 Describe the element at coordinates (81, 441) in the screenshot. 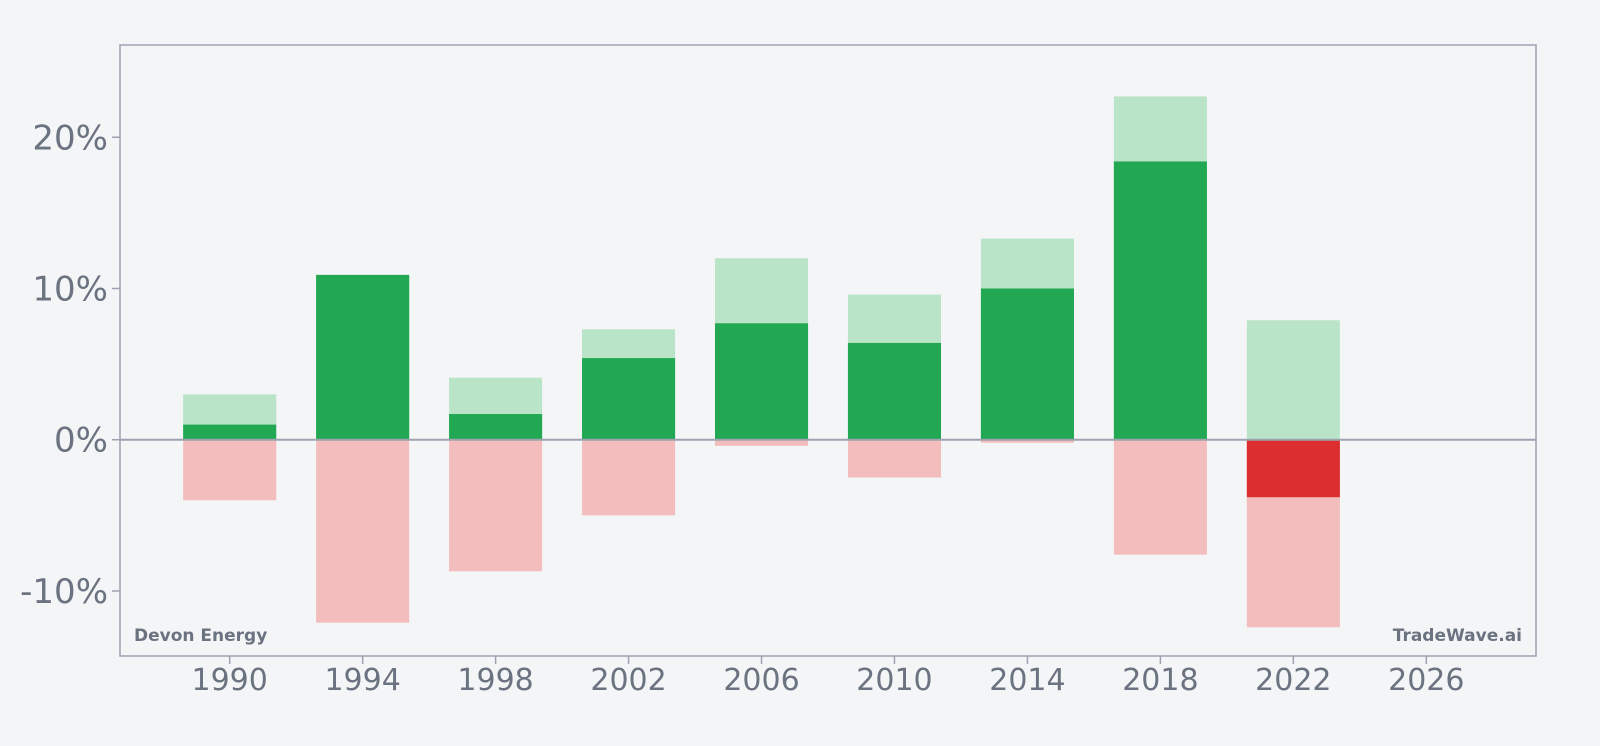

I see `y-tick-label: 0%` at that location.